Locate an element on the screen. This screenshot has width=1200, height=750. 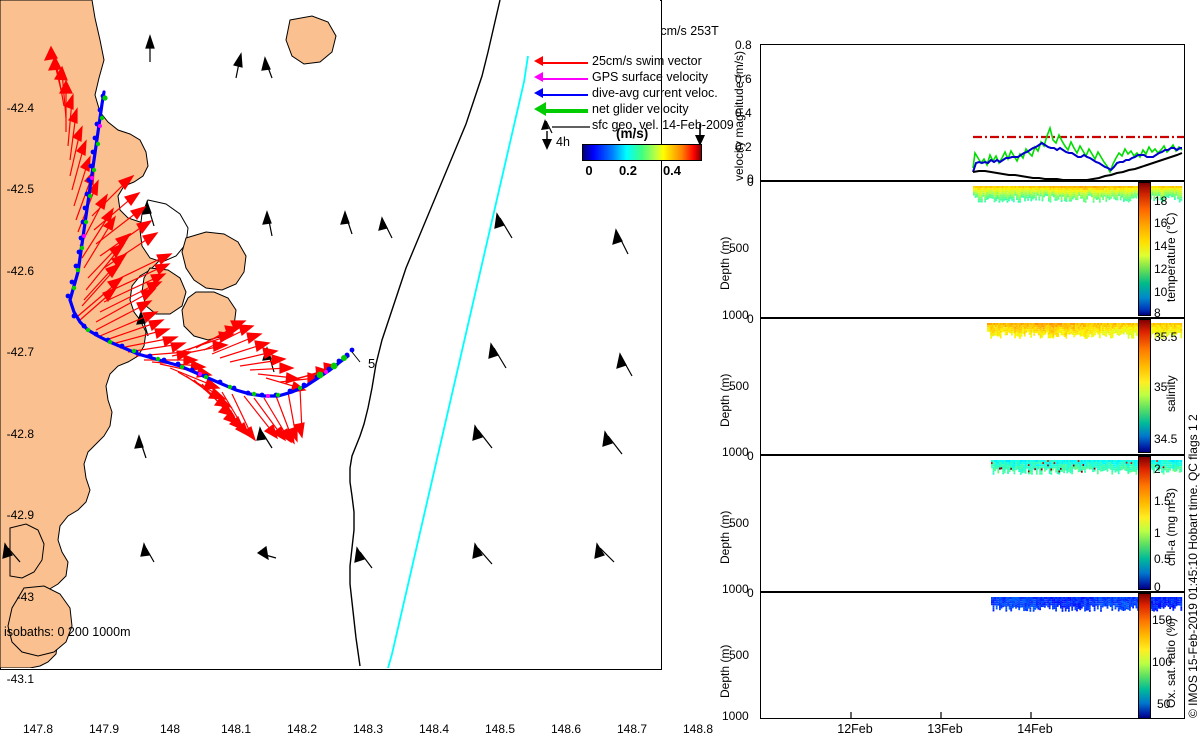
map-lon-tick-1: 147.9 is located at coordinates (104, 729).